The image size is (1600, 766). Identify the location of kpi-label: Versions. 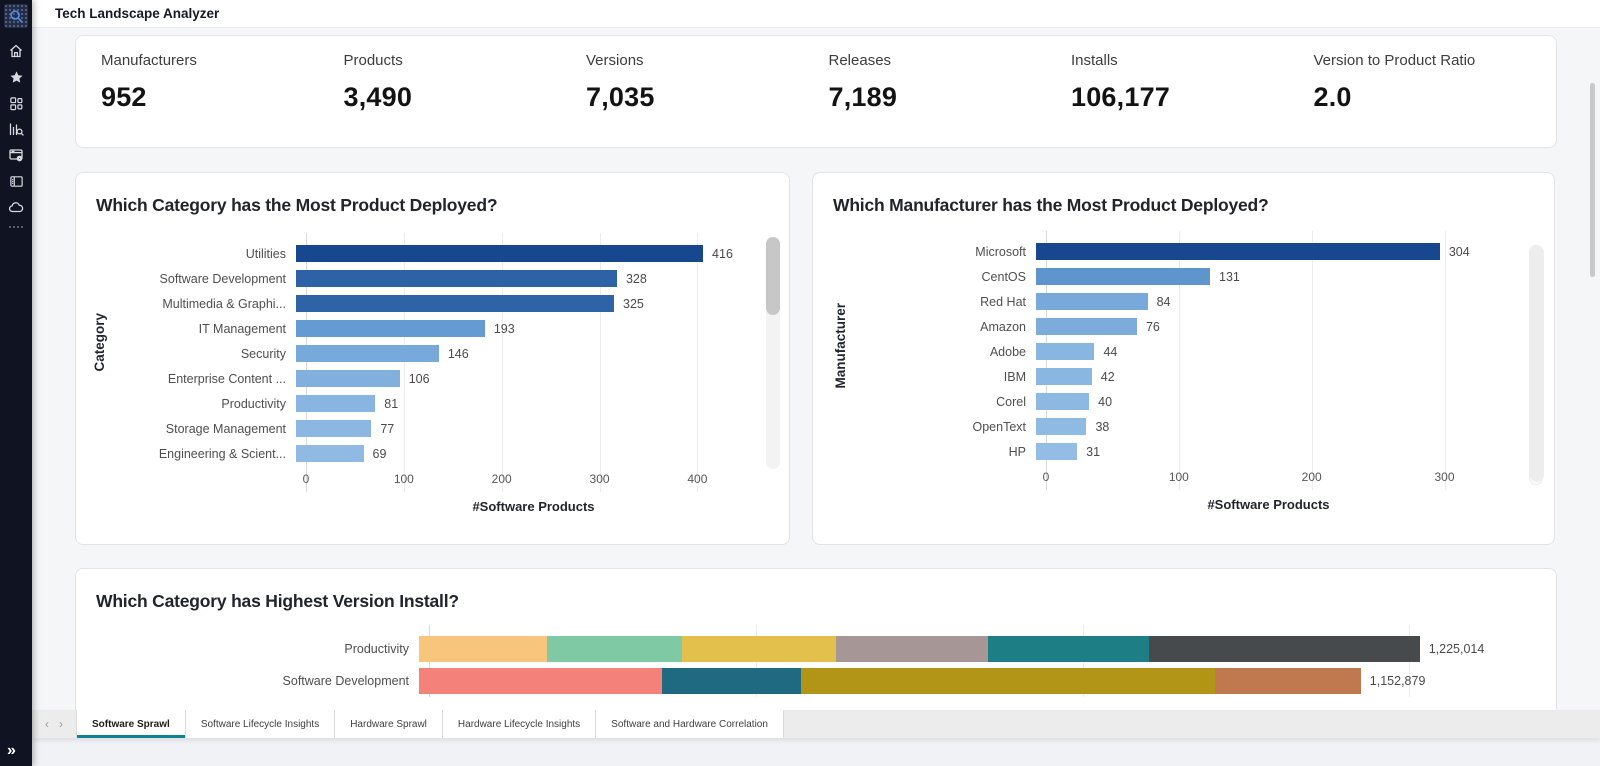
(615, 60).